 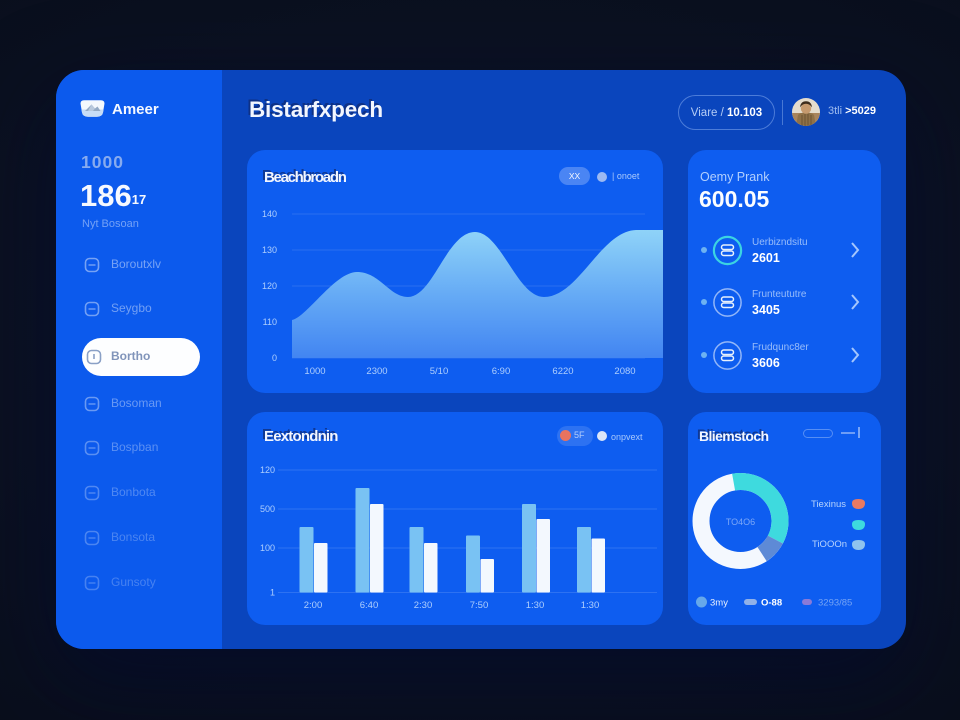 What do you see at coordinates (272, 593) in the screenshot?
I see `svg-text: 1` at bounding box center [272, 593].